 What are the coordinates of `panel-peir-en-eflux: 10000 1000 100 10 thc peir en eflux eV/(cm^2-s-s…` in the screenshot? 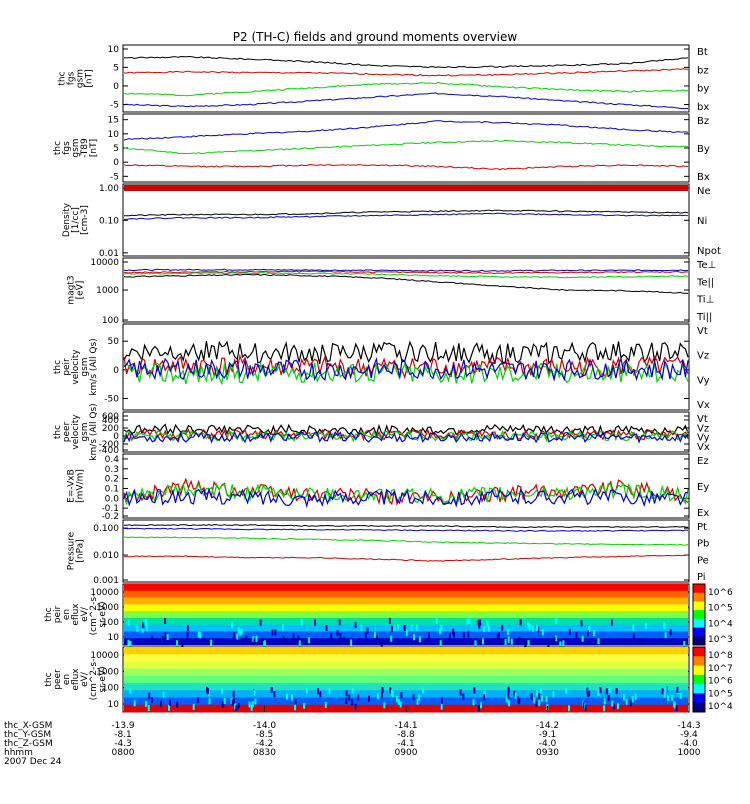 It's located at (388, 615).